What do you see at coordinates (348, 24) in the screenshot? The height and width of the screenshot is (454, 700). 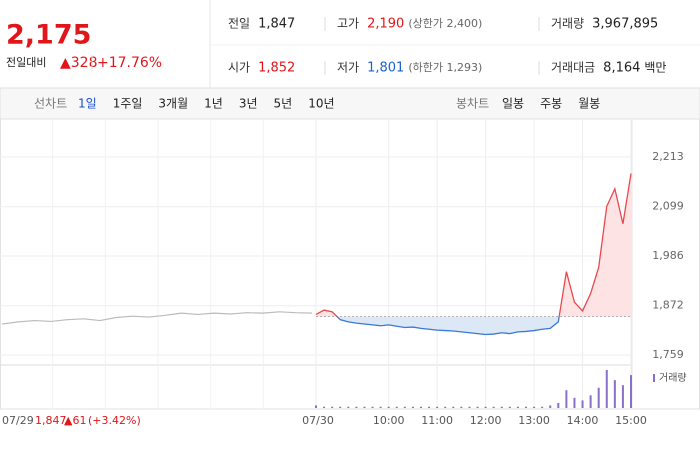 I see `info-label: 고가` at bounding box center [348, 24].